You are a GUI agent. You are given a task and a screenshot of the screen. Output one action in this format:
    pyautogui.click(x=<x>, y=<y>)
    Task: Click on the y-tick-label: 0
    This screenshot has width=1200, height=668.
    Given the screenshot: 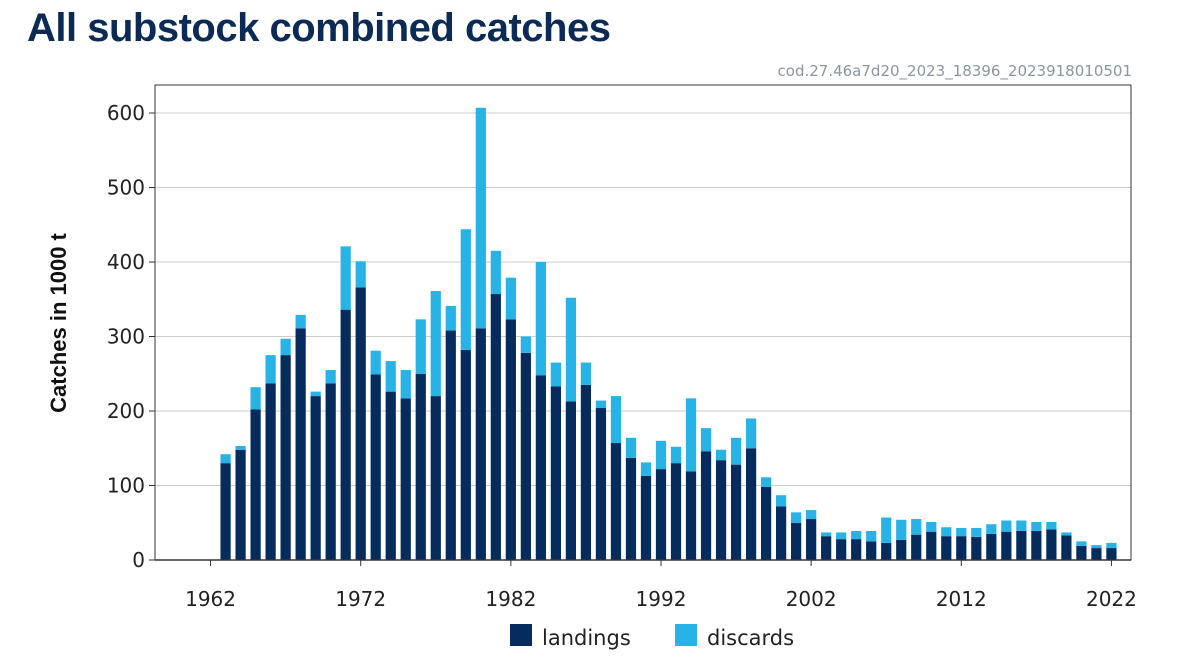 What is the action you would take?
    pyautogui.click(x=138, y=560)
    